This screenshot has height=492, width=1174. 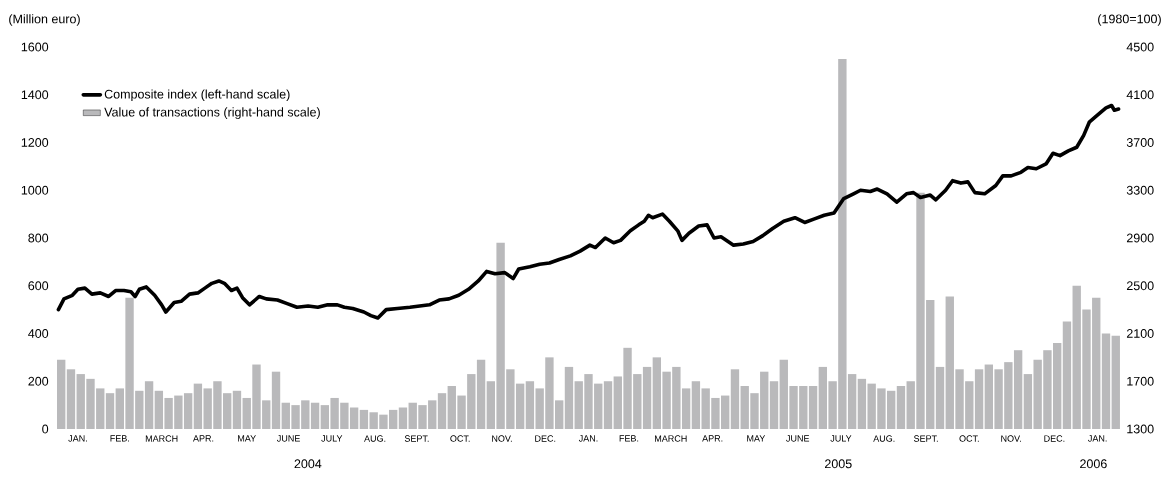 I want to click on y-tick-label: 1200, so click(x=35, y=142).